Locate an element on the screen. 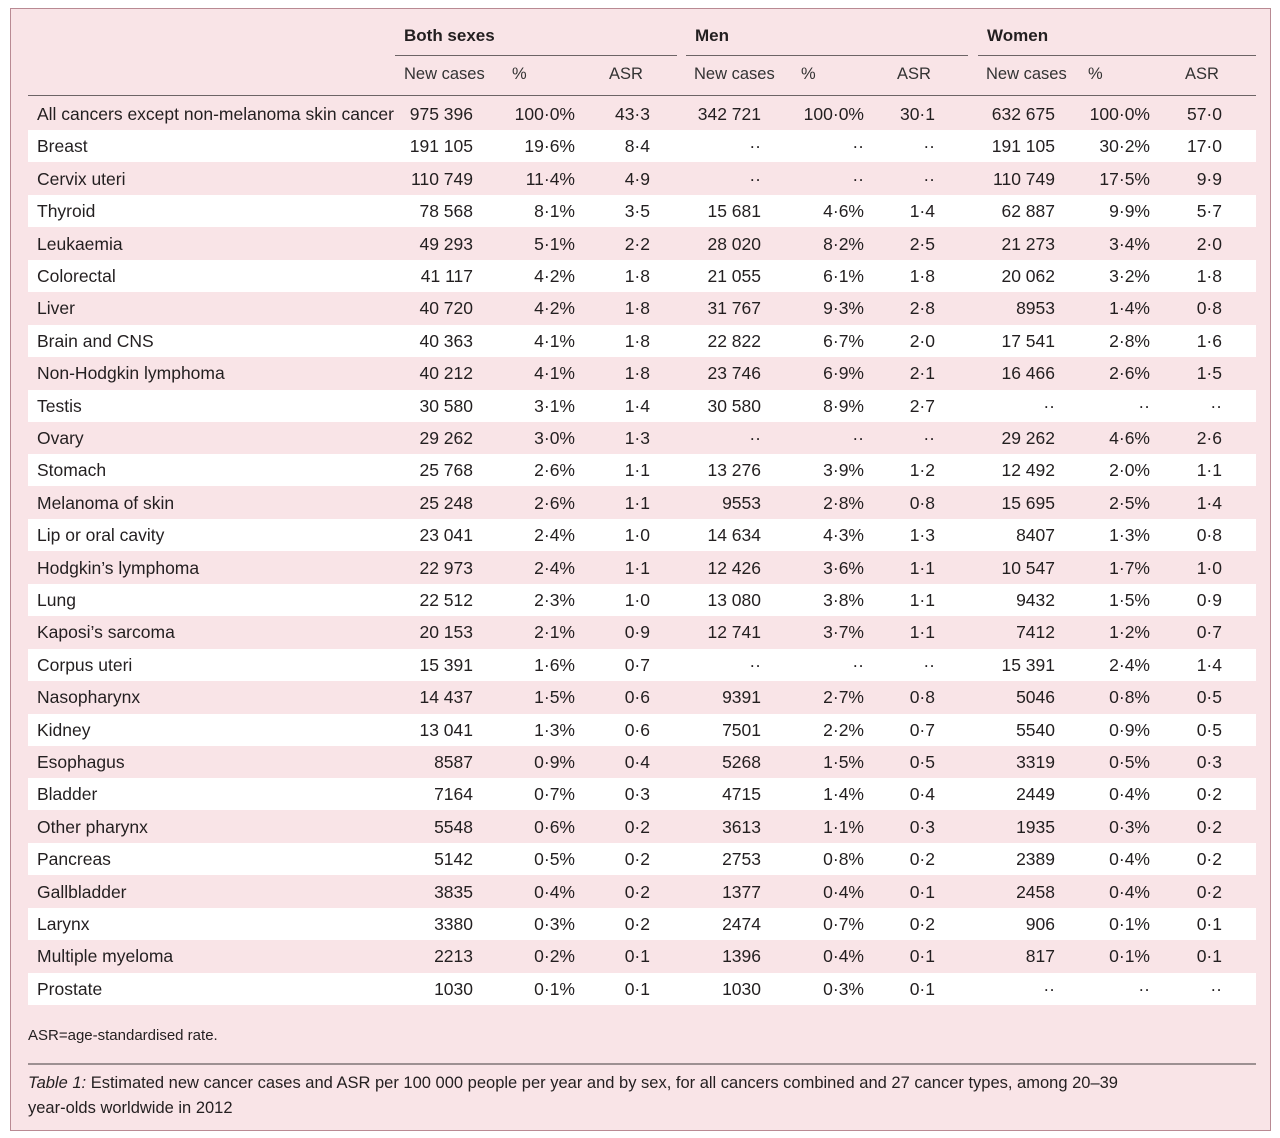 The image size is (1280, 1138). cell-both-sexes-percent: 1·3% is located at coordinates (554, 729).